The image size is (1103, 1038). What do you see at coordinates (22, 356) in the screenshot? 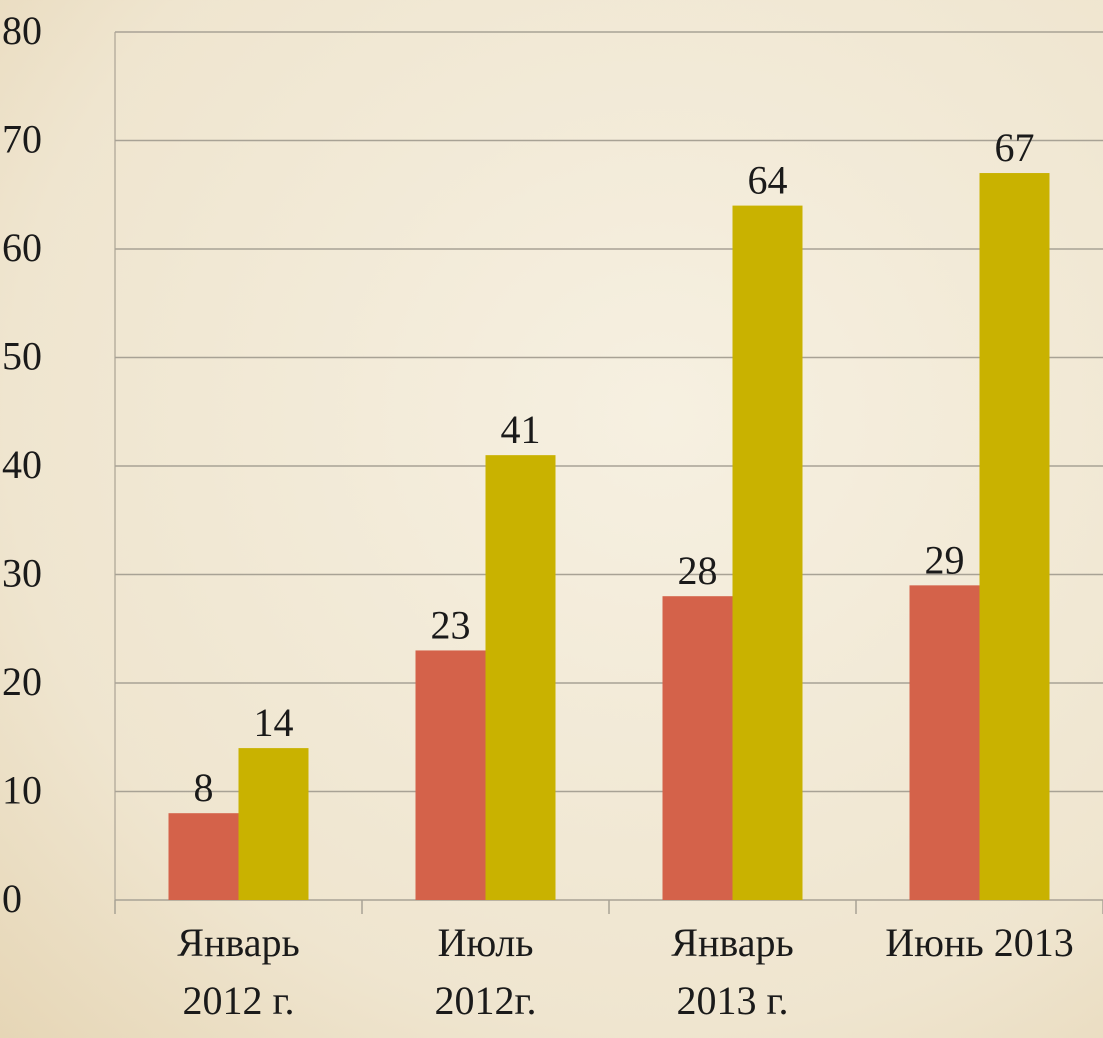
I see `y-tick-label: 50` at bounding box center [22, 356].